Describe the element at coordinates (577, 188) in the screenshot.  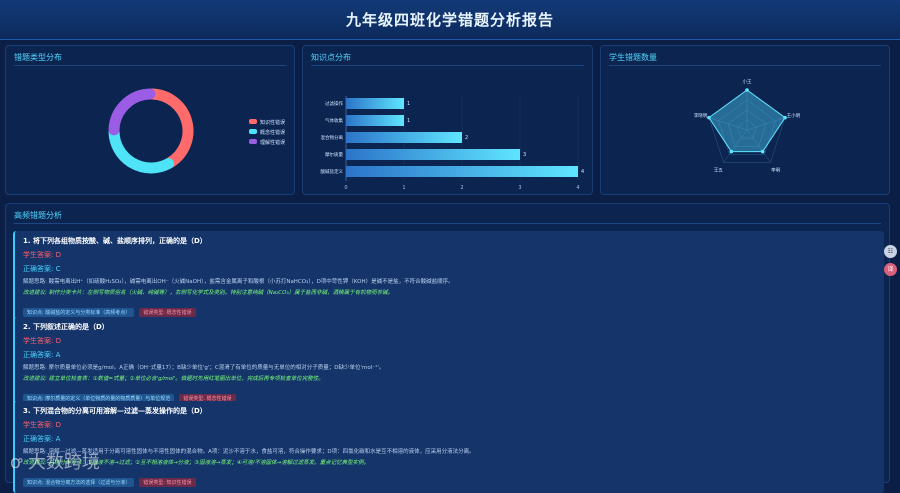
I see `x-tick-label: 4` at that location.